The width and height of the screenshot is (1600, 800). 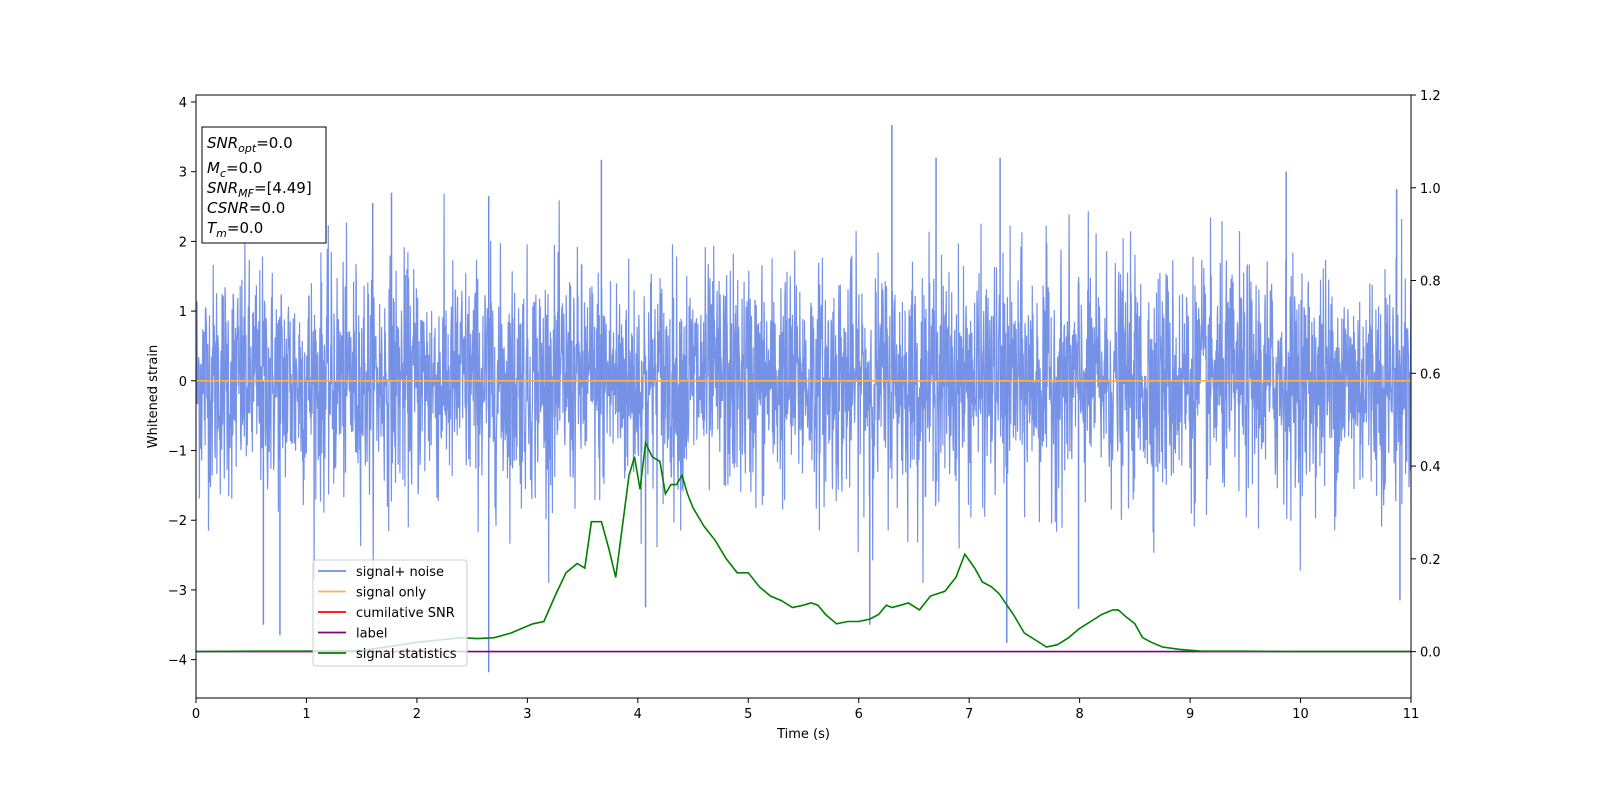 What do you see at coordinates (859, 714) in the screenshot?
I see `x-tick-label: 6` at bounding box center [859, 714].